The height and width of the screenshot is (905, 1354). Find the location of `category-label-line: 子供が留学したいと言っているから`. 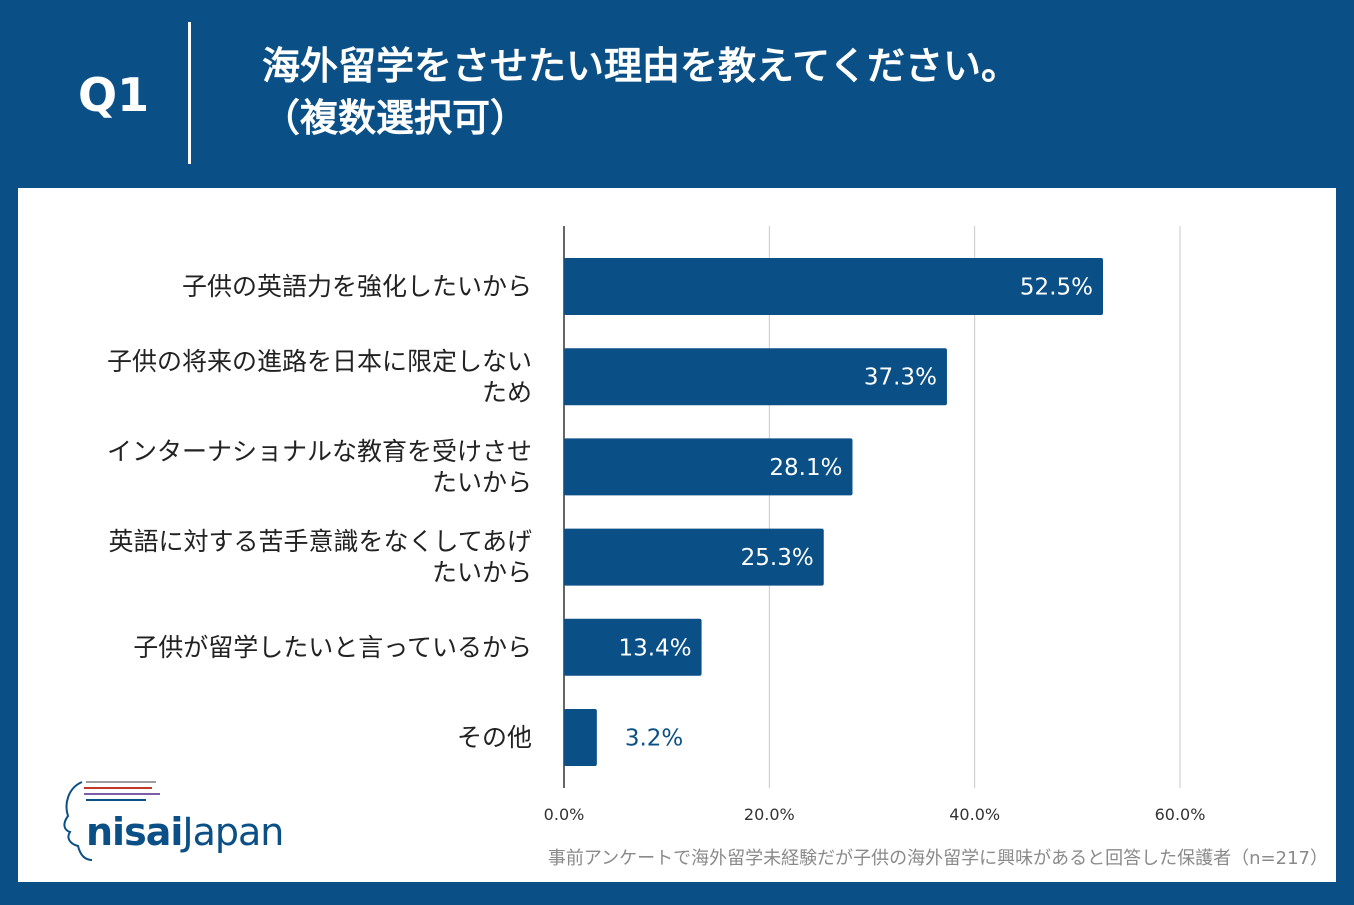

category-label-line: 子供が留学したいと言っているから is located at coordinates (332, 647).